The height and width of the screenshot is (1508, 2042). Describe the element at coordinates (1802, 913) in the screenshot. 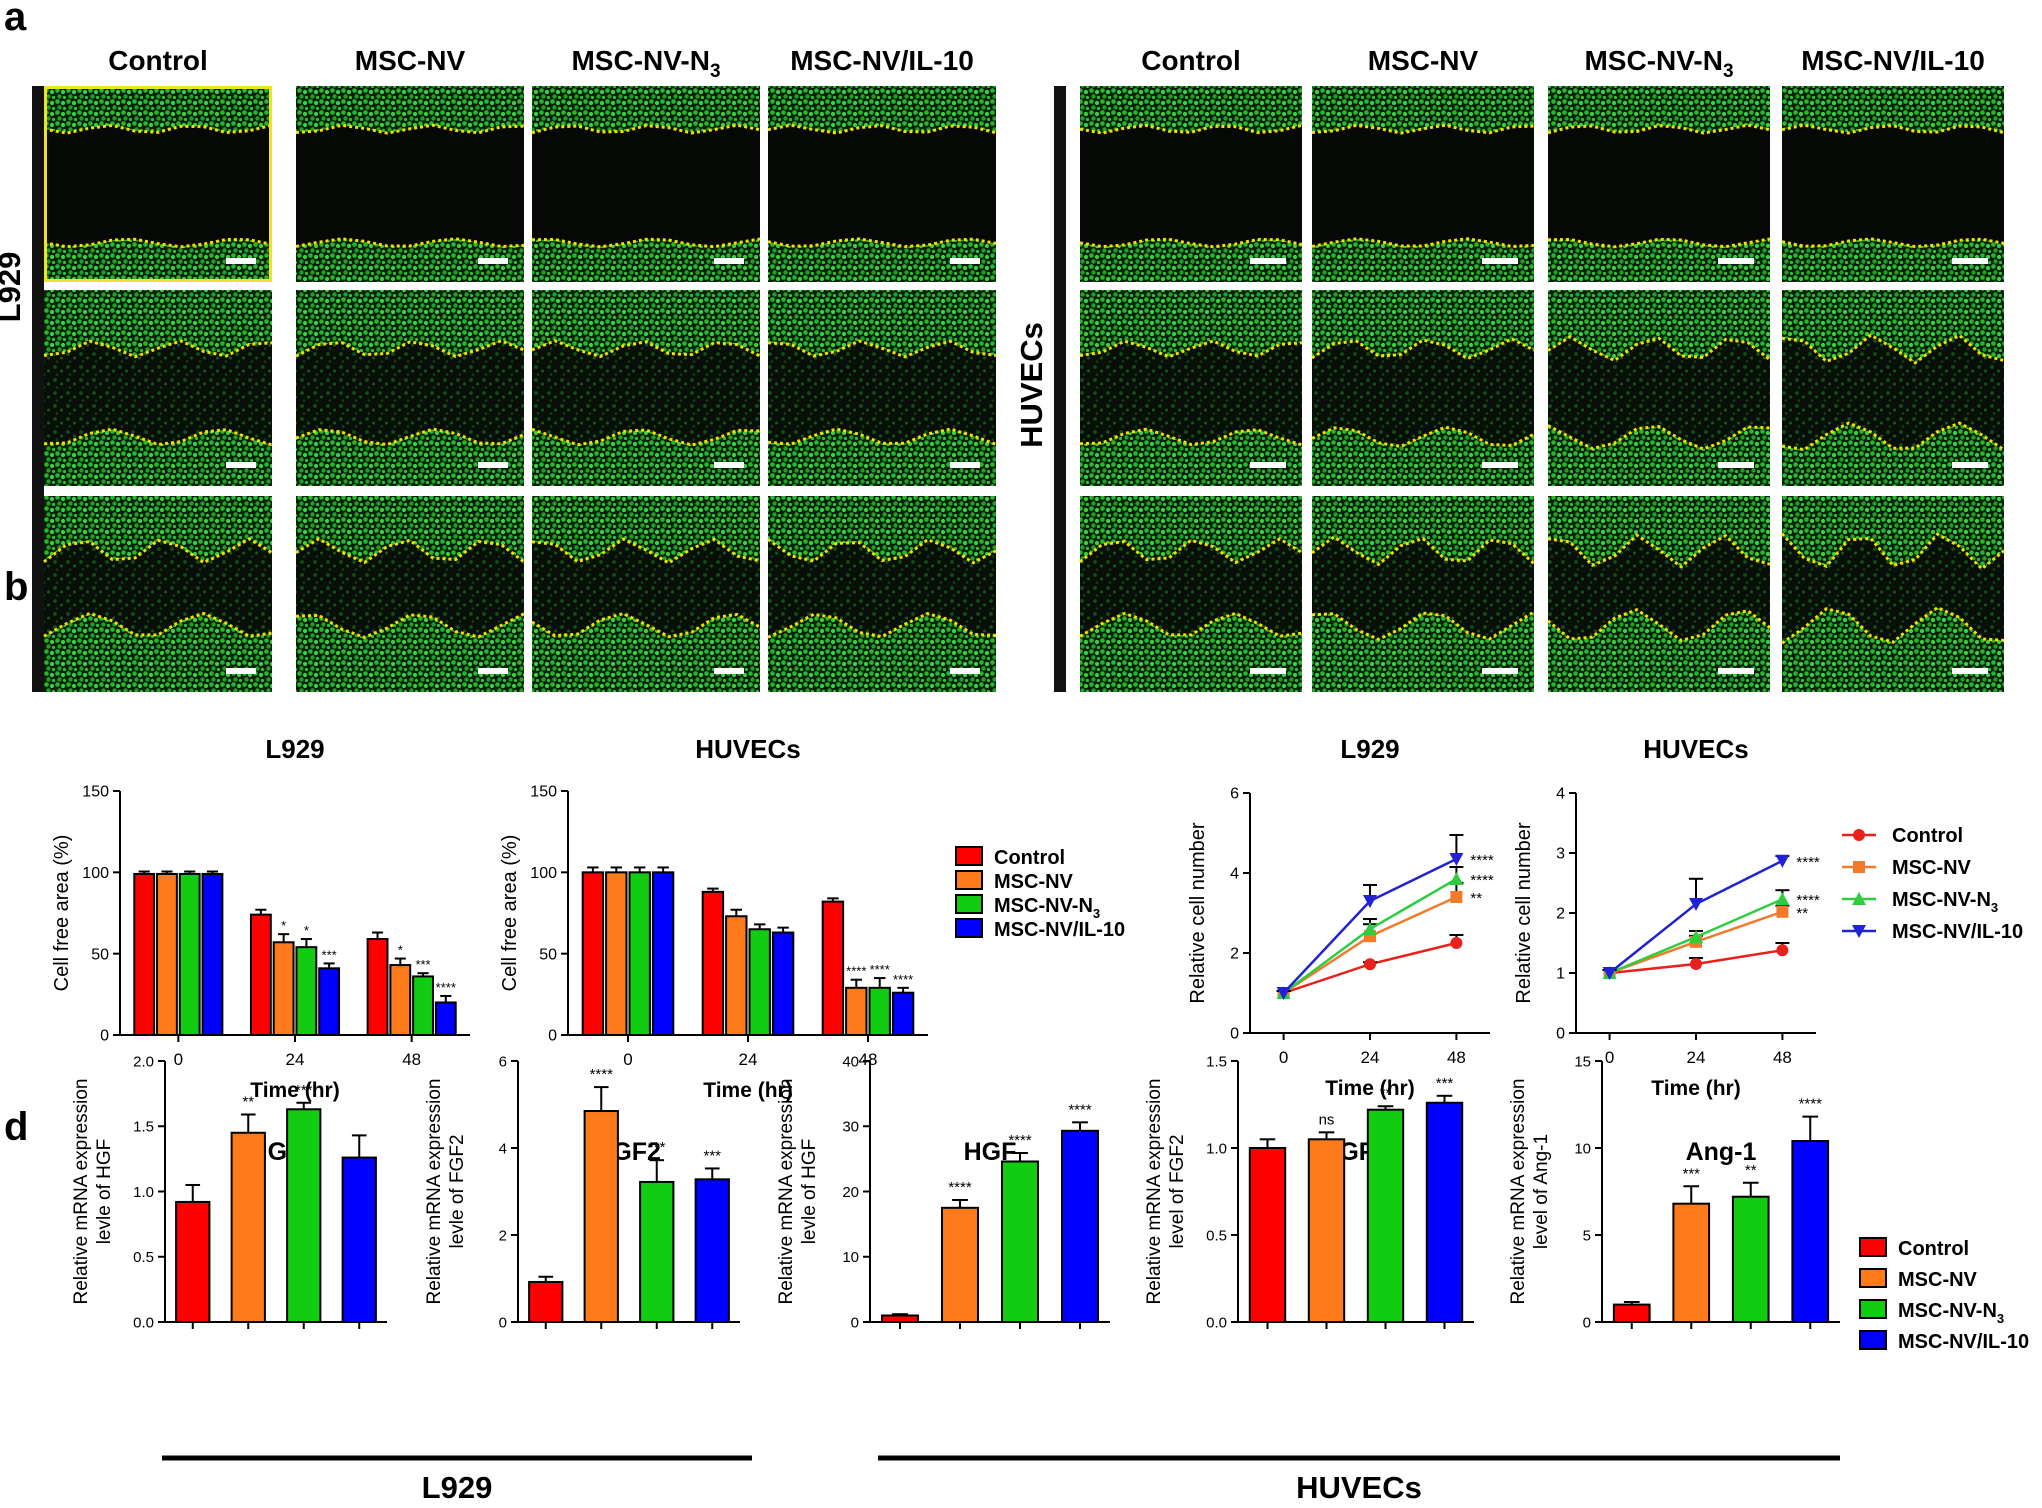

I see `significance: **` at that location.